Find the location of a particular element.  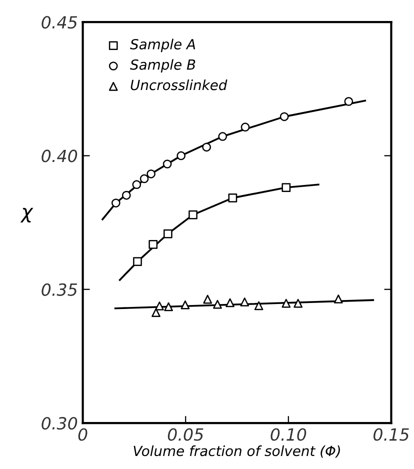

y-tick-label: 0.35 is located at coordinates (60, 289).